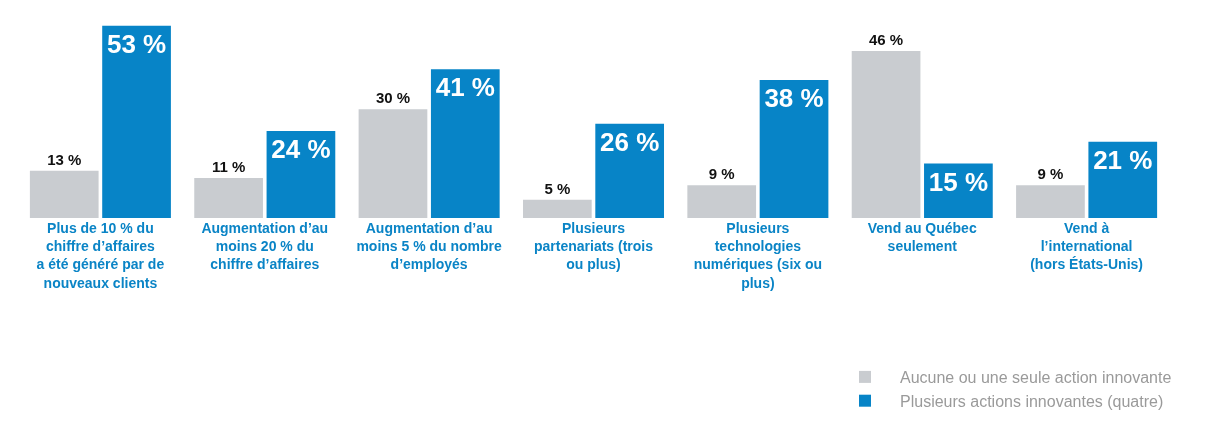 The image size is (1222, 439). What do you see at coordinates (1123, 159) in the screenshot?
I see `data-label: 21 %` at bounding box center [1123, 159].